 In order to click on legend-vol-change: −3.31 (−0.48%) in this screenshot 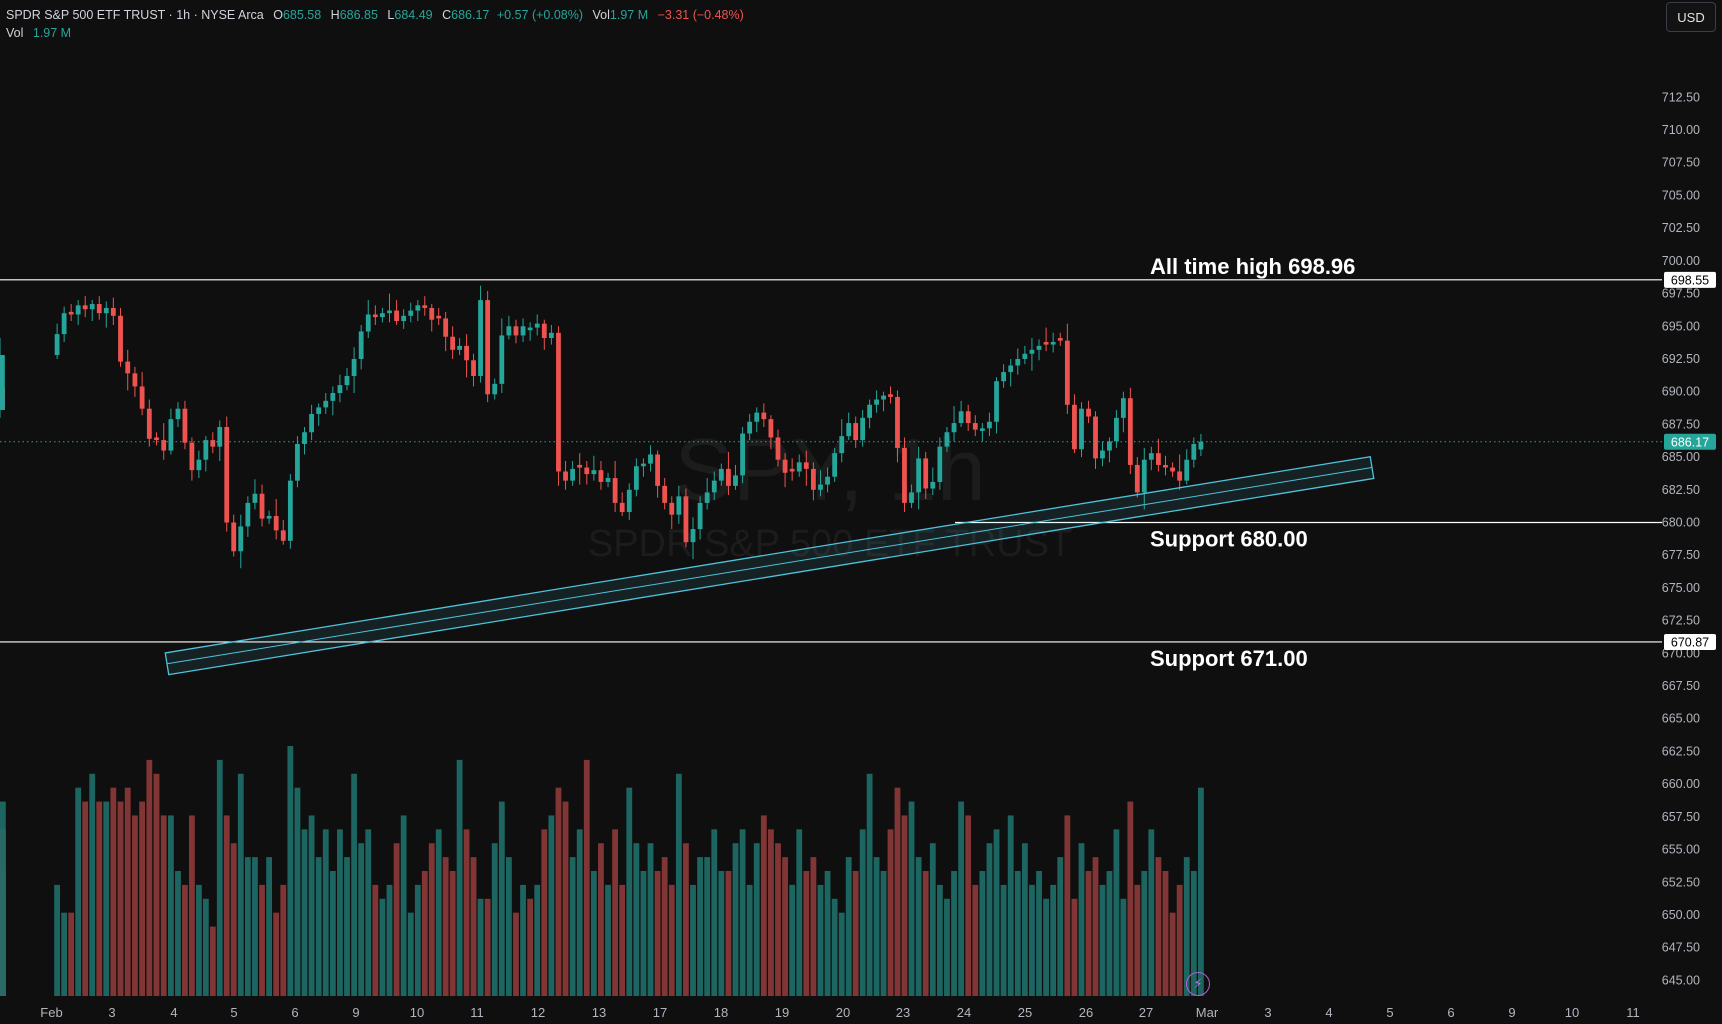, I will do `click(700, 15)`.